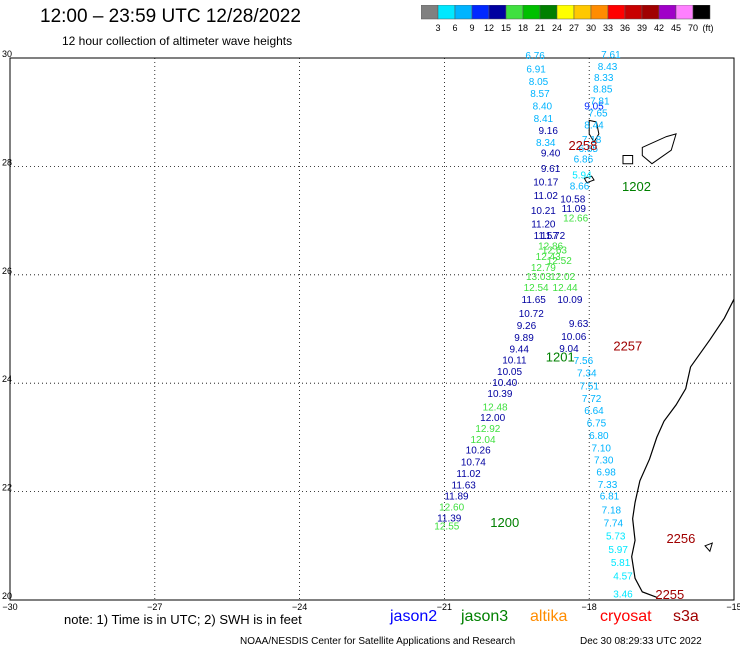 This screenshot has width=740, height=650. What do you see at coordinates (509, 372) in the screenshot?
I see `wave-height-label: 10.05` at bounding box center [509, 372].